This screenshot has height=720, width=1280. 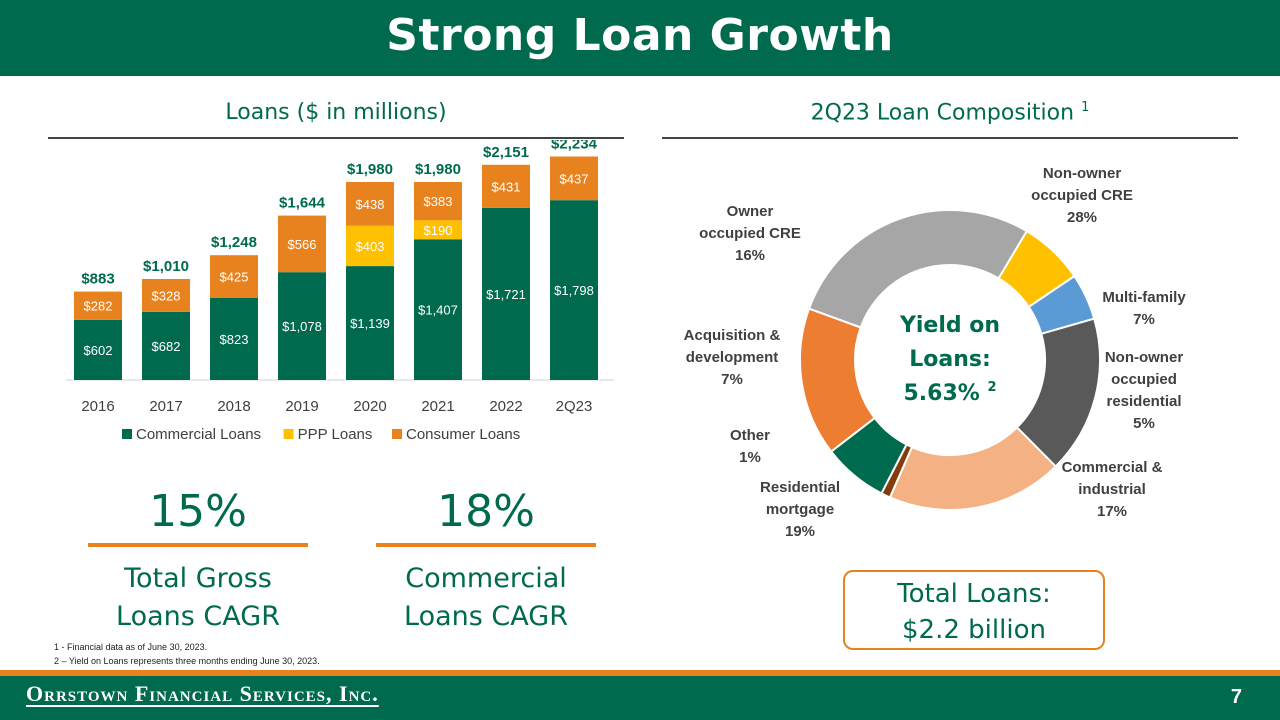 I want to click on bar-data-label: $437, so click(x=574, y=178).